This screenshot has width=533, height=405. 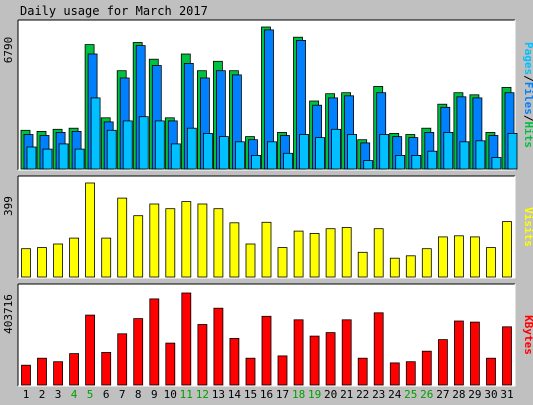 I want to click on x-tick-label-day-1: 1, so click(x=26, y=394).